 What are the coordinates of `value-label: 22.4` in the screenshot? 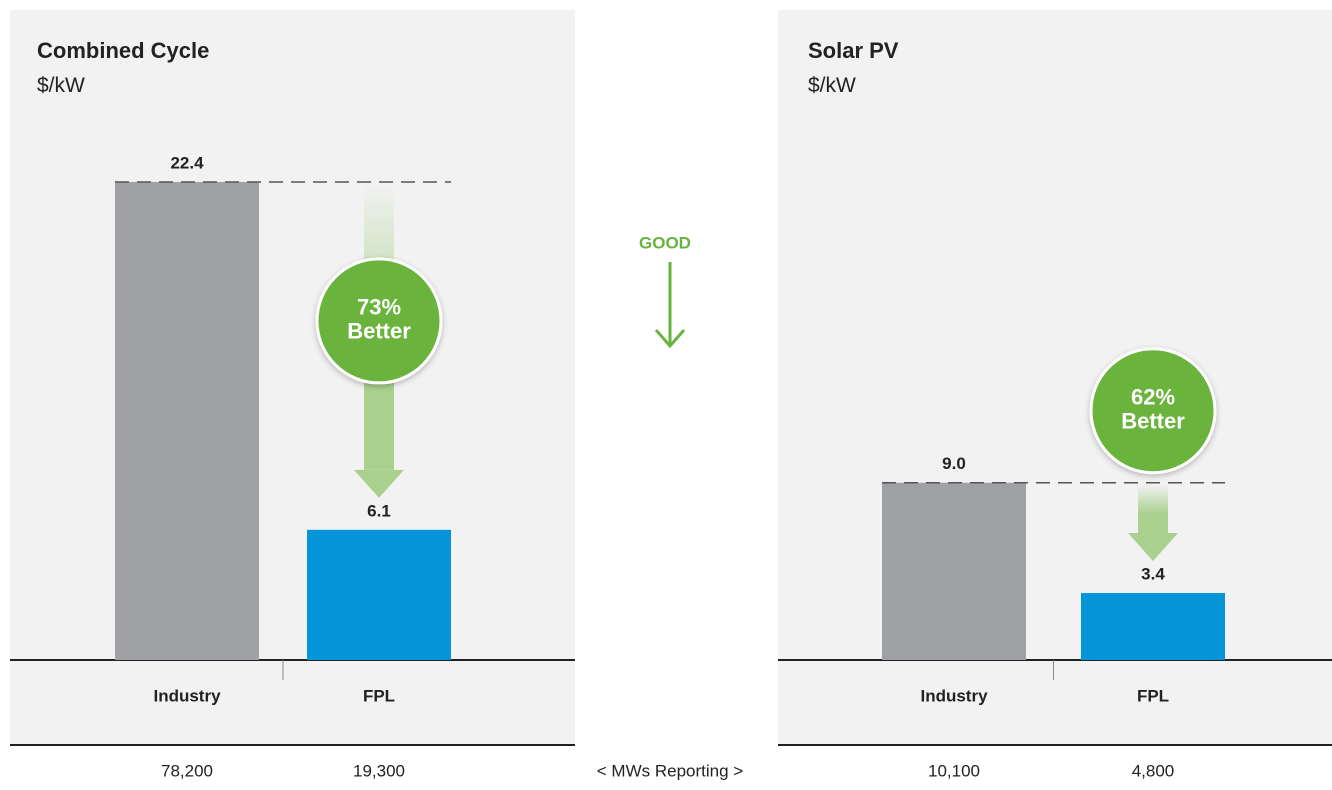 It's located at (187, 162).